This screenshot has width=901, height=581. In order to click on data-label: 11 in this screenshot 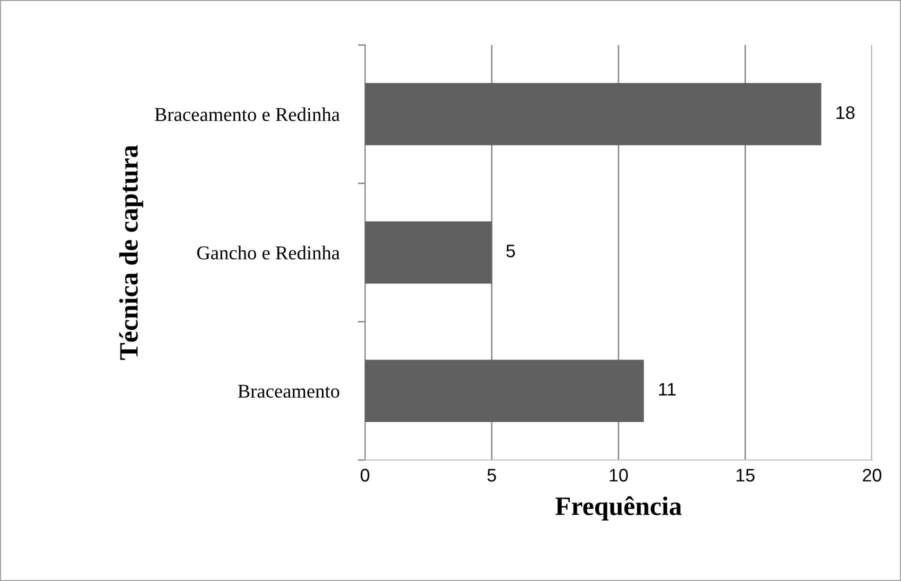, I will do `click(667, 389)`.